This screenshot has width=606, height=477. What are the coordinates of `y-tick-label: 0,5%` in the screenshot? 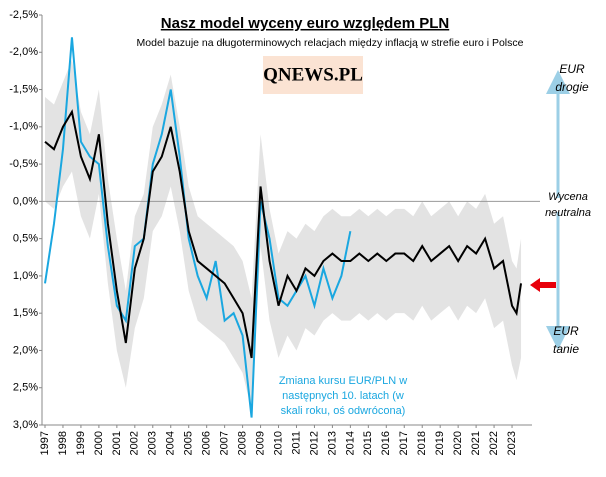 It's located at (25, 239).